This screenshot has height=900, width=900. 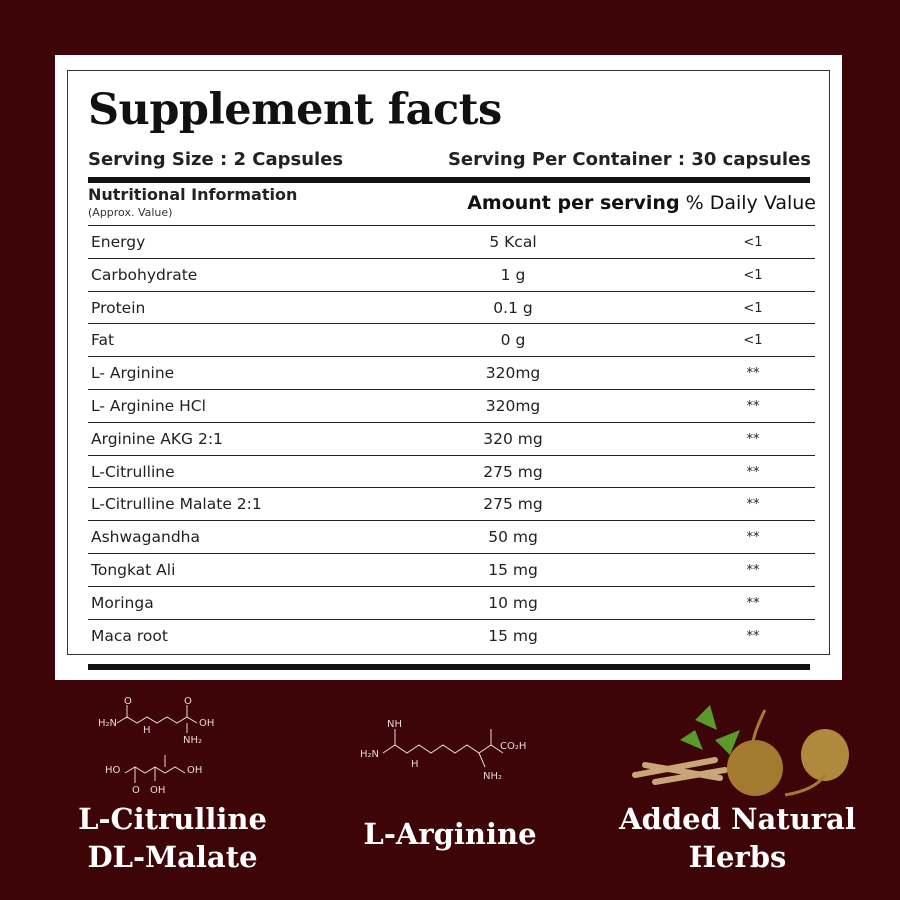 I want to click on nutrient-amount: 1 g, so click(x=513, y=274).